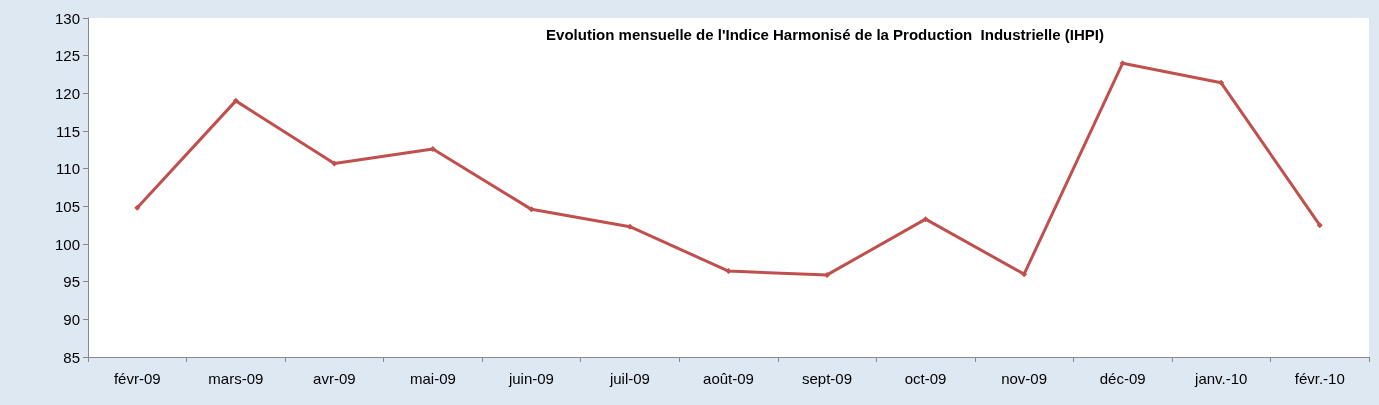 The height and width of the screenshot is (405, 1379). What do you see at coordinates (728, 378) in the screenshot?
I see `x-tick-label: août-09` at bounding box center [728, 378].